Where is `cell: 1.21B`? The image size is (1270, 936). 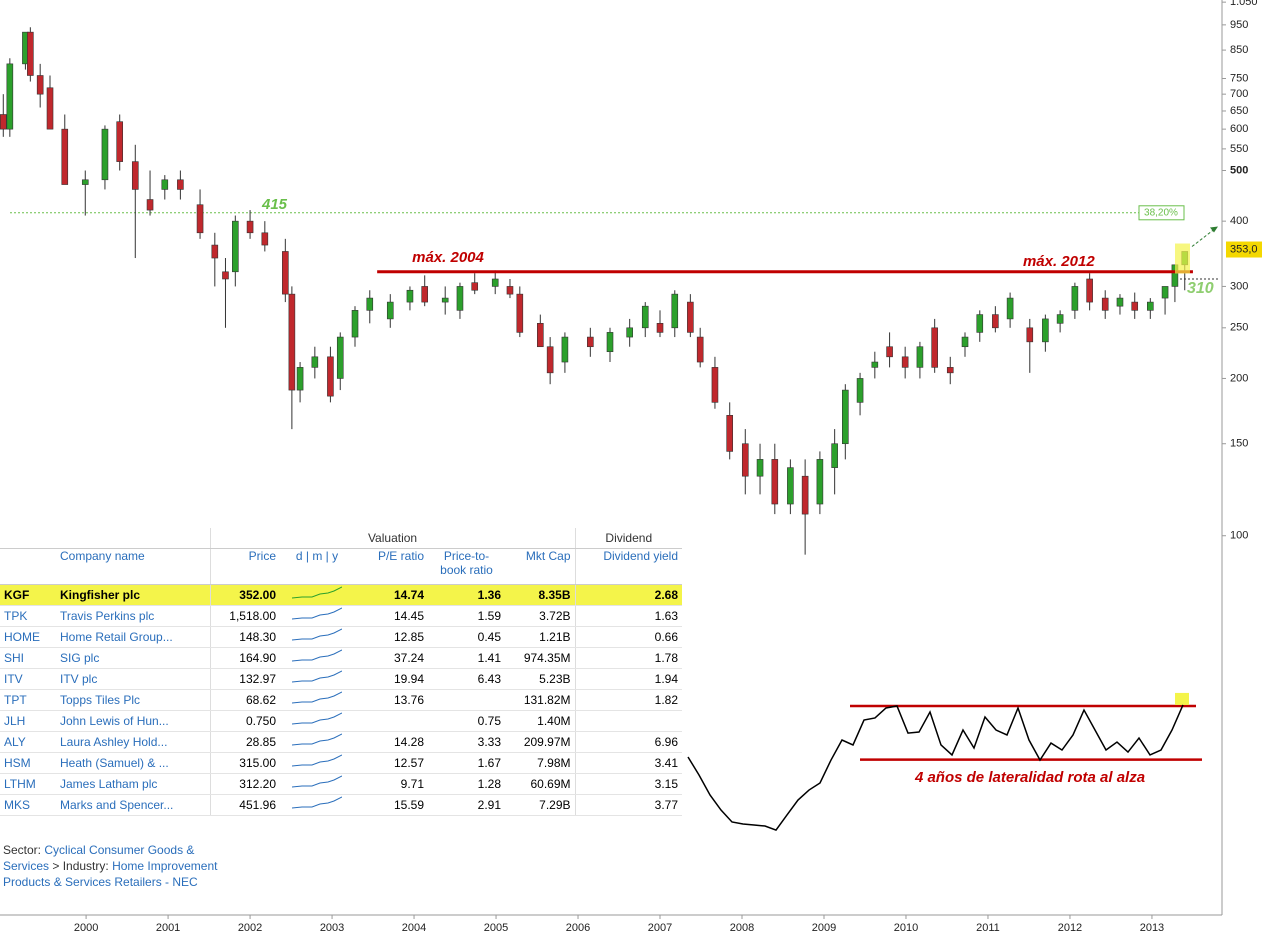 cell: 1.21B is located at coordinates (540, 637).